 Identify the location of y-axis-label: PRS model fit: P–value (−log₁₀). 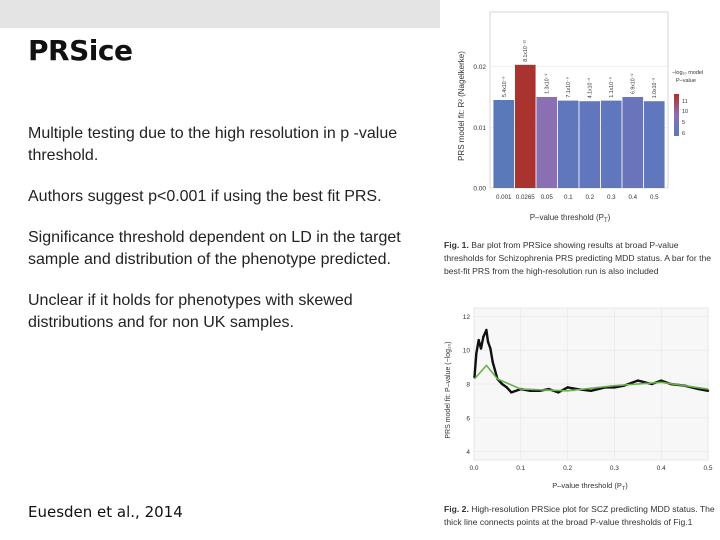
(448, 389).